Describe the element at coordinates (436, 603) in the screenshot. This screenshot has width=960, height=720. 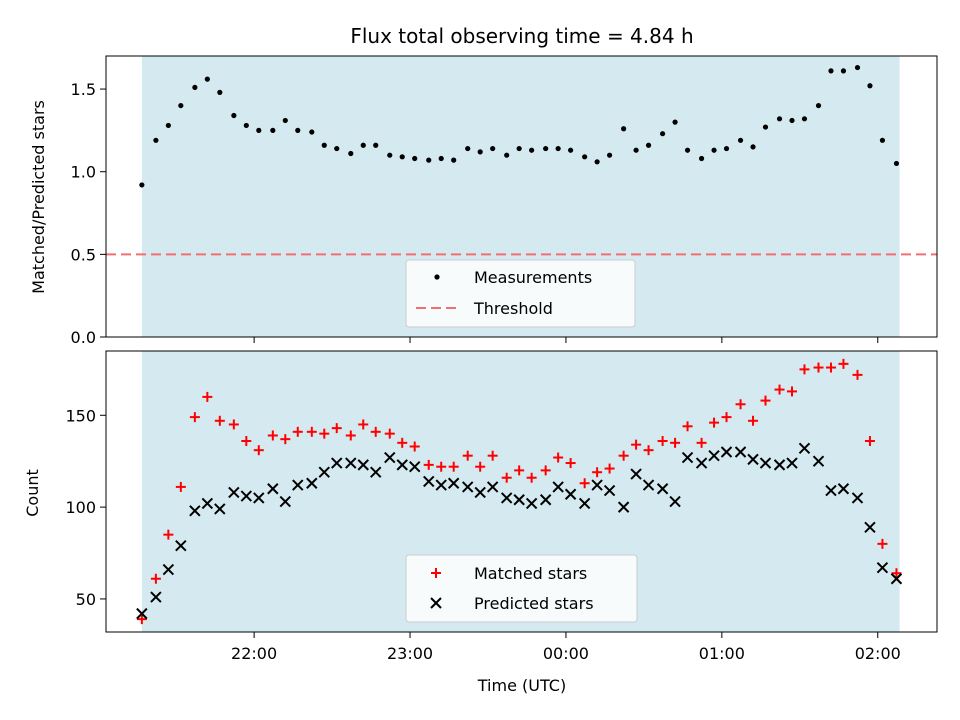
I see `legend-x-glyph` at that location.